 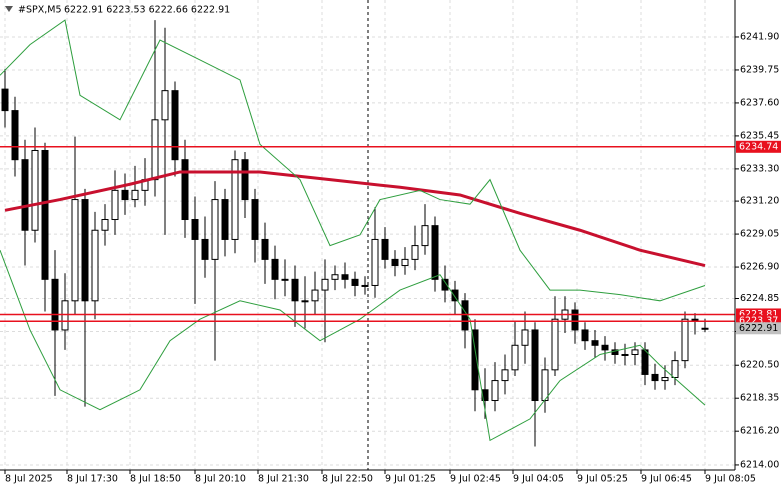 I want to click on y-tick-label: 6224.85, so click(x=759, y=298).